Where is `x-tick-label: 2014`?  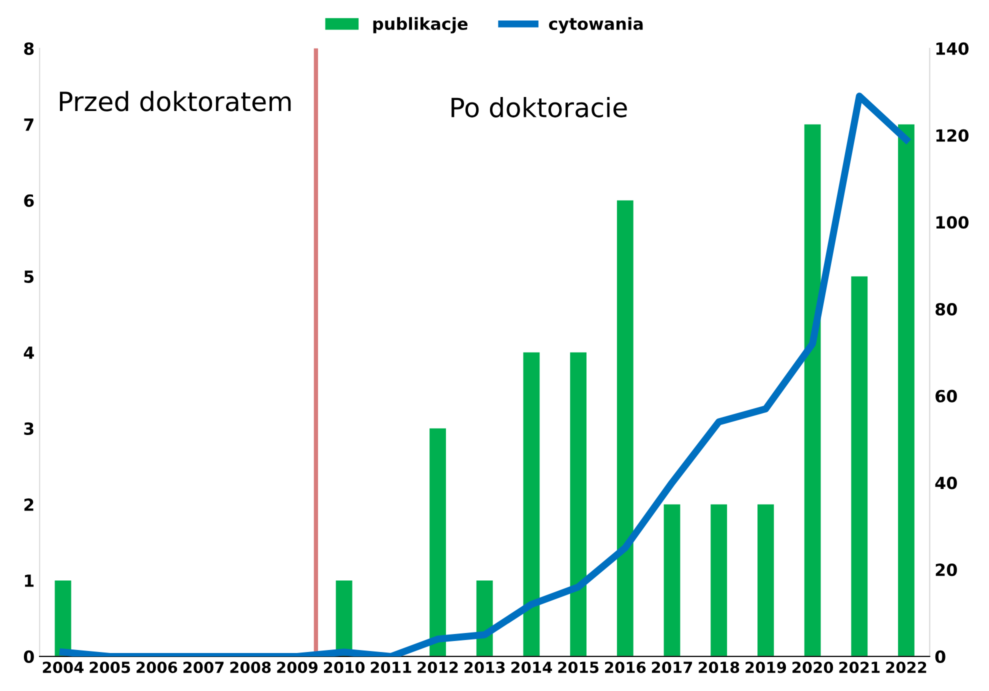
x-tick-label: 2014 is located at coordinates (531, 668).